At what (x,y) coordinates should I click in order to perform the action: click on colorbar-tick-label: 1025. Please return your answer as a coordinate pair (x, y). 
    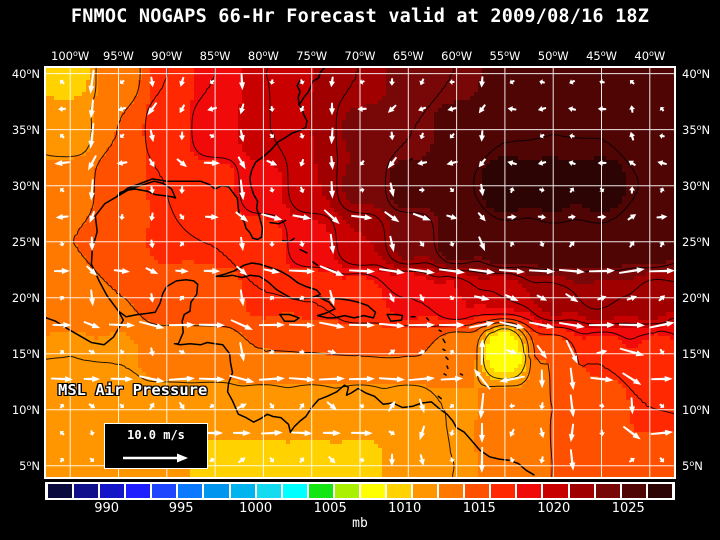
    Looking at the image, I should click on (628, 508).